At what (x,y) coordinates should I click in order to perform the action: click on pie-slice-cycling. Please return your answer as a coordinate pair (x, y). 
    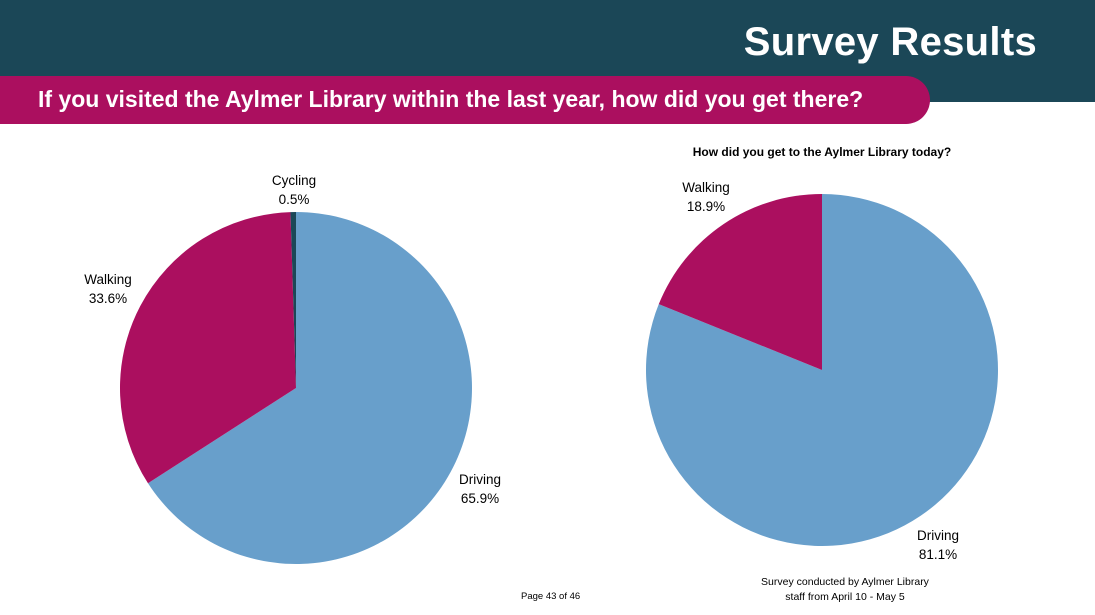
    Looking at the image, I should click on (293, 300).